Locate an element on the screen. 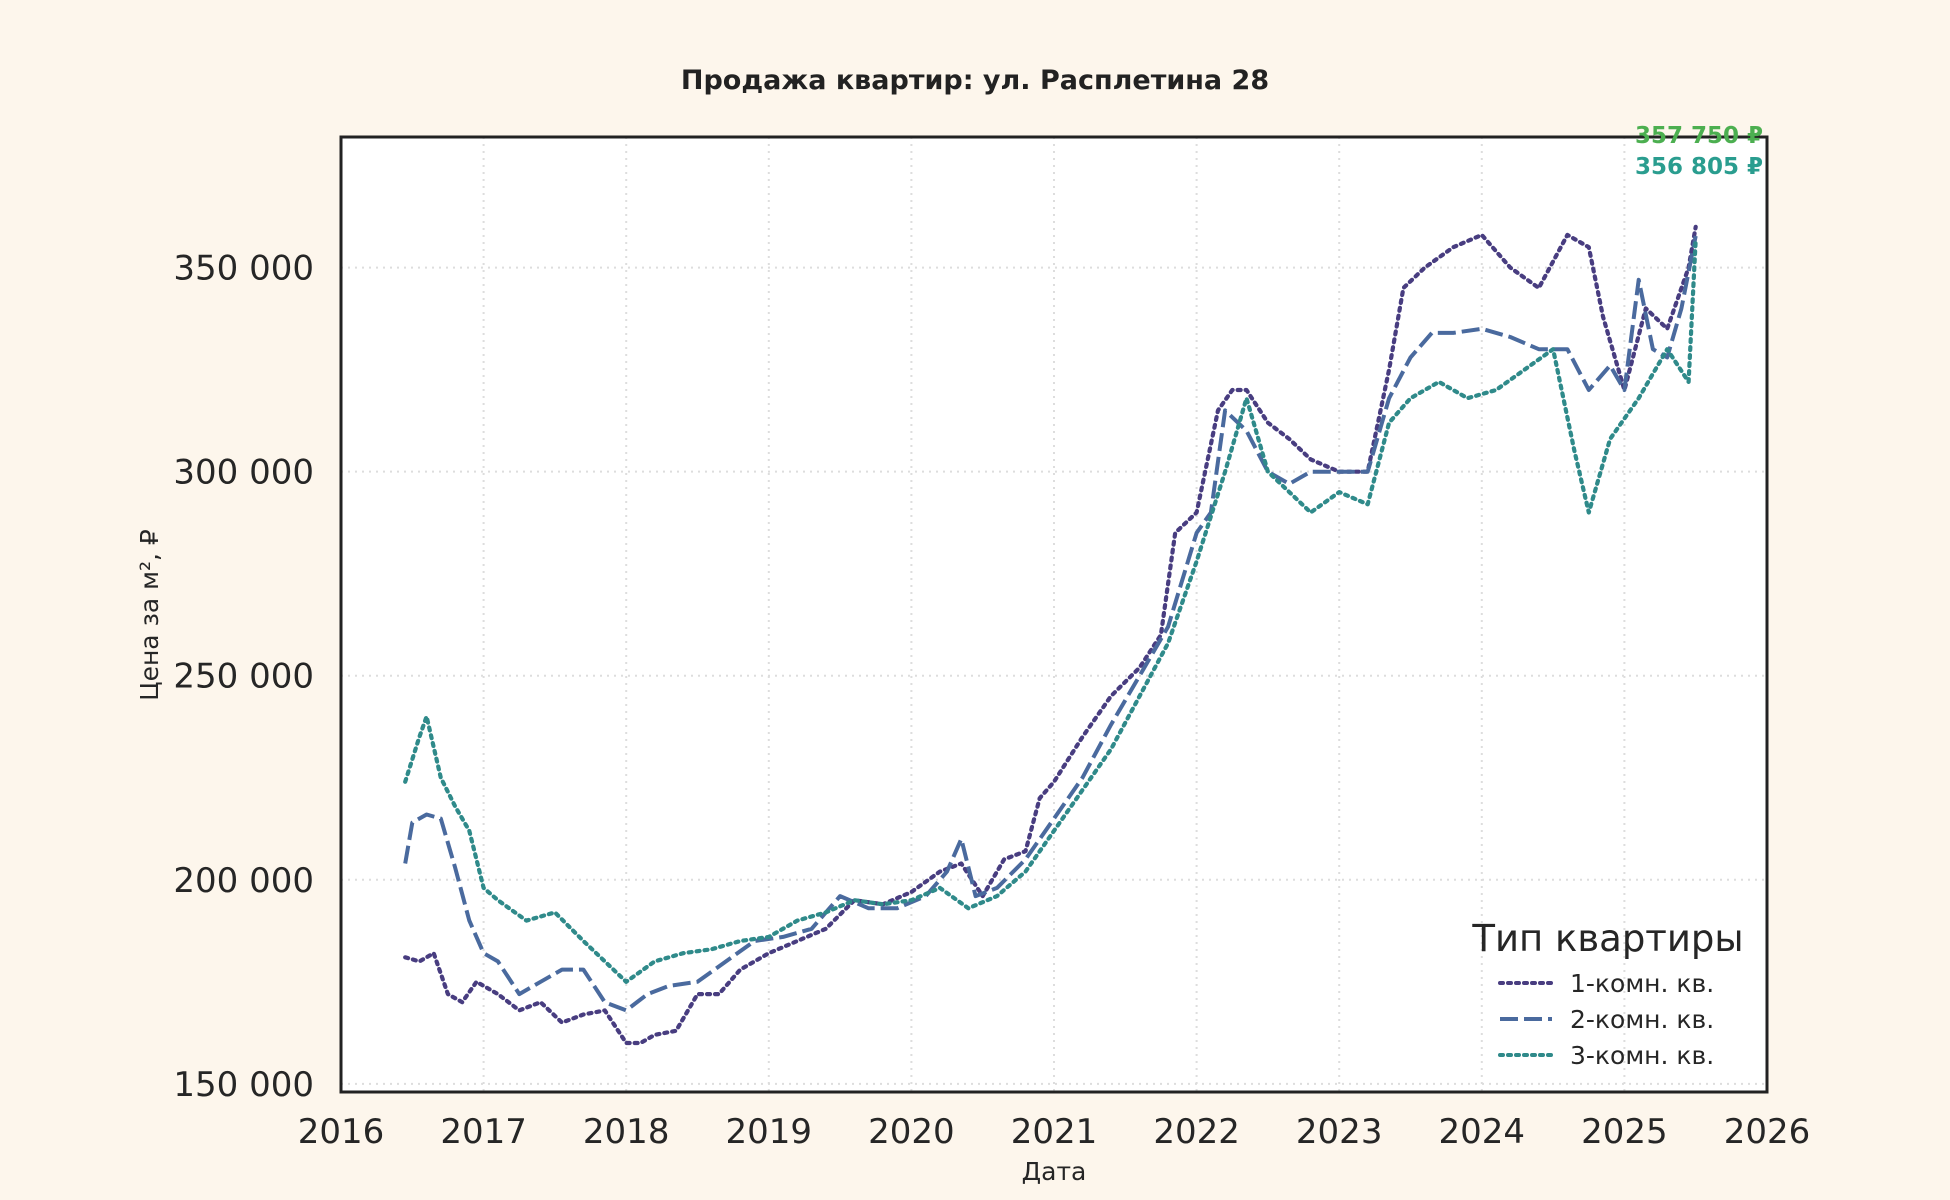 The image size is (1950, 1200). x-tick-label: 2018 is located at coordinates (626, 1132).